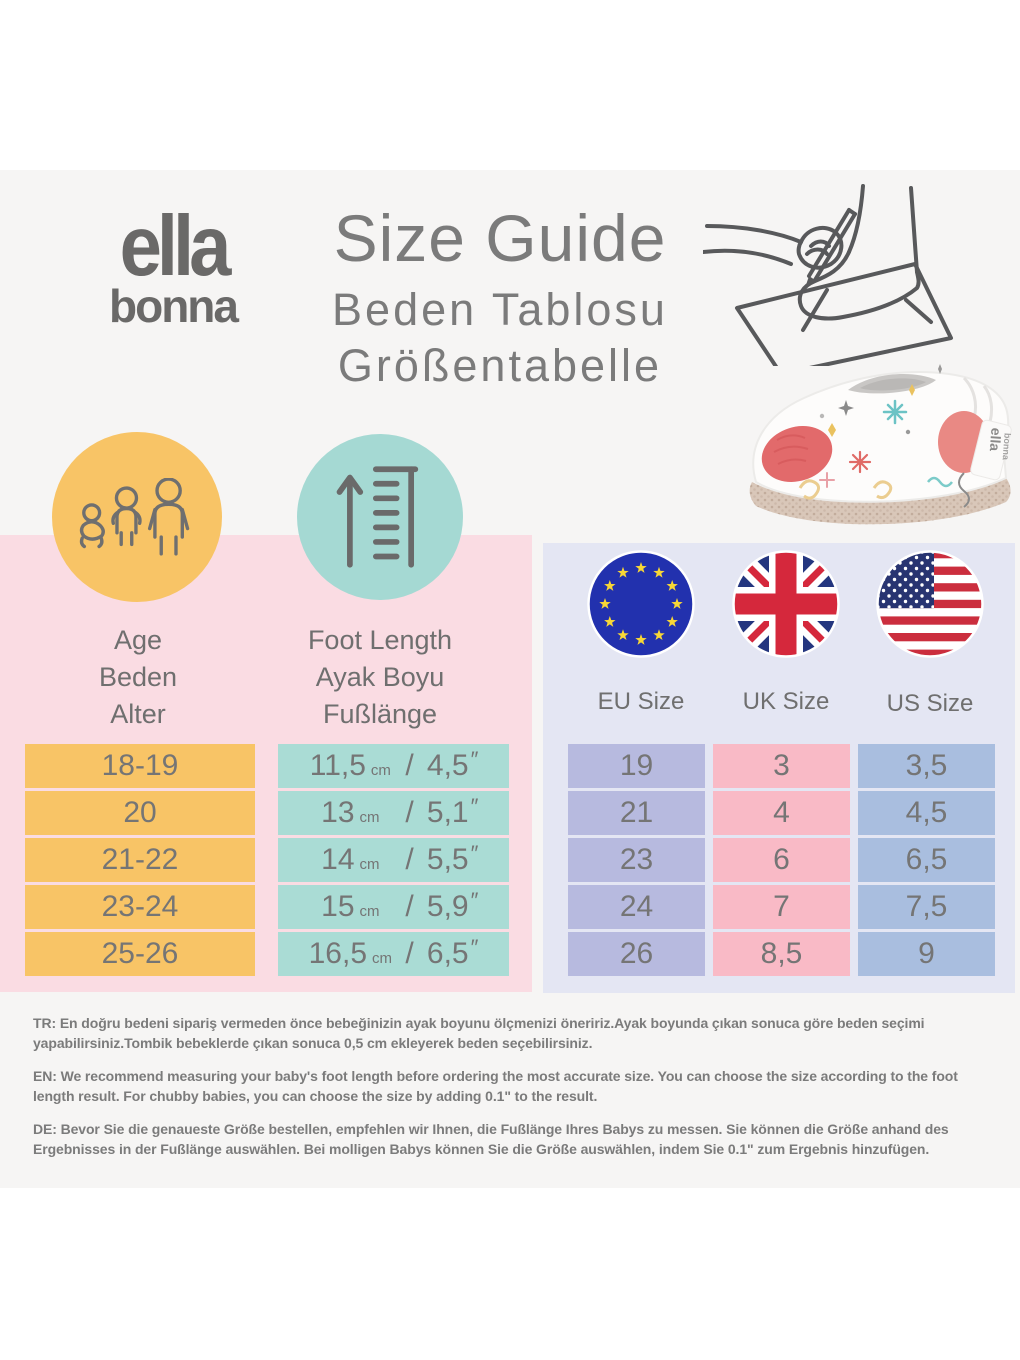 The height and width of the screenshot is (1360, 1020). Describe the element at coordinates (926, 907) in the screenshot. I see `us-cell: 7,5` at that location.